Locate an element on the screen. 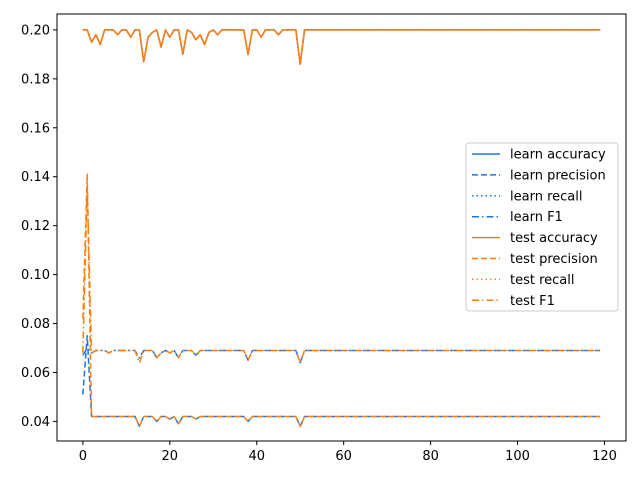 The height and width of the screenshot is (480, 640). y-axis: 0.04 0.06 0.08 0.10 0.12 0.14 0.16 0.18 0.20 is located at coordinates (39, 226).